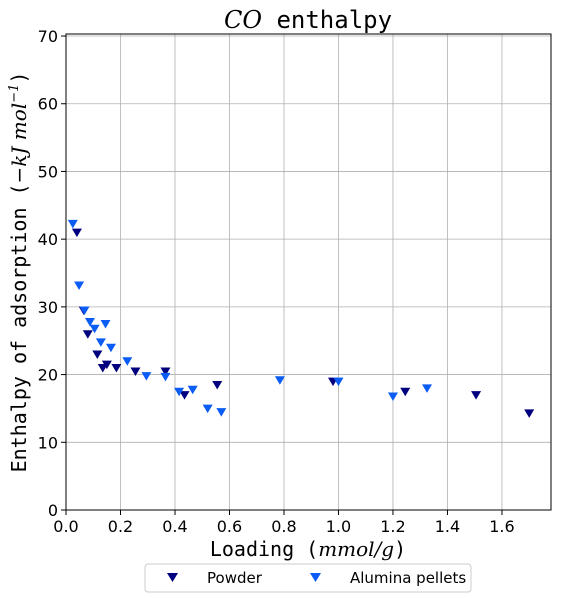  What do you see at coordinates (19, 327) in the screenshot?
I see `y-axis-label-text: Enthalpy of adsorption (` at bounding box center [19, 327].